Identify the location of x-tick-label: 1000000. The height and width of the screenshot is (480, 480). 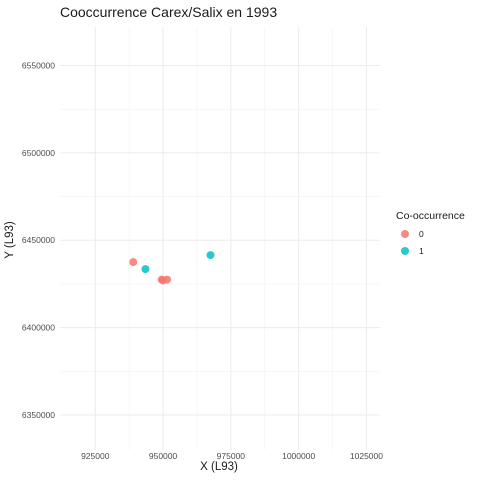
(298, 456).